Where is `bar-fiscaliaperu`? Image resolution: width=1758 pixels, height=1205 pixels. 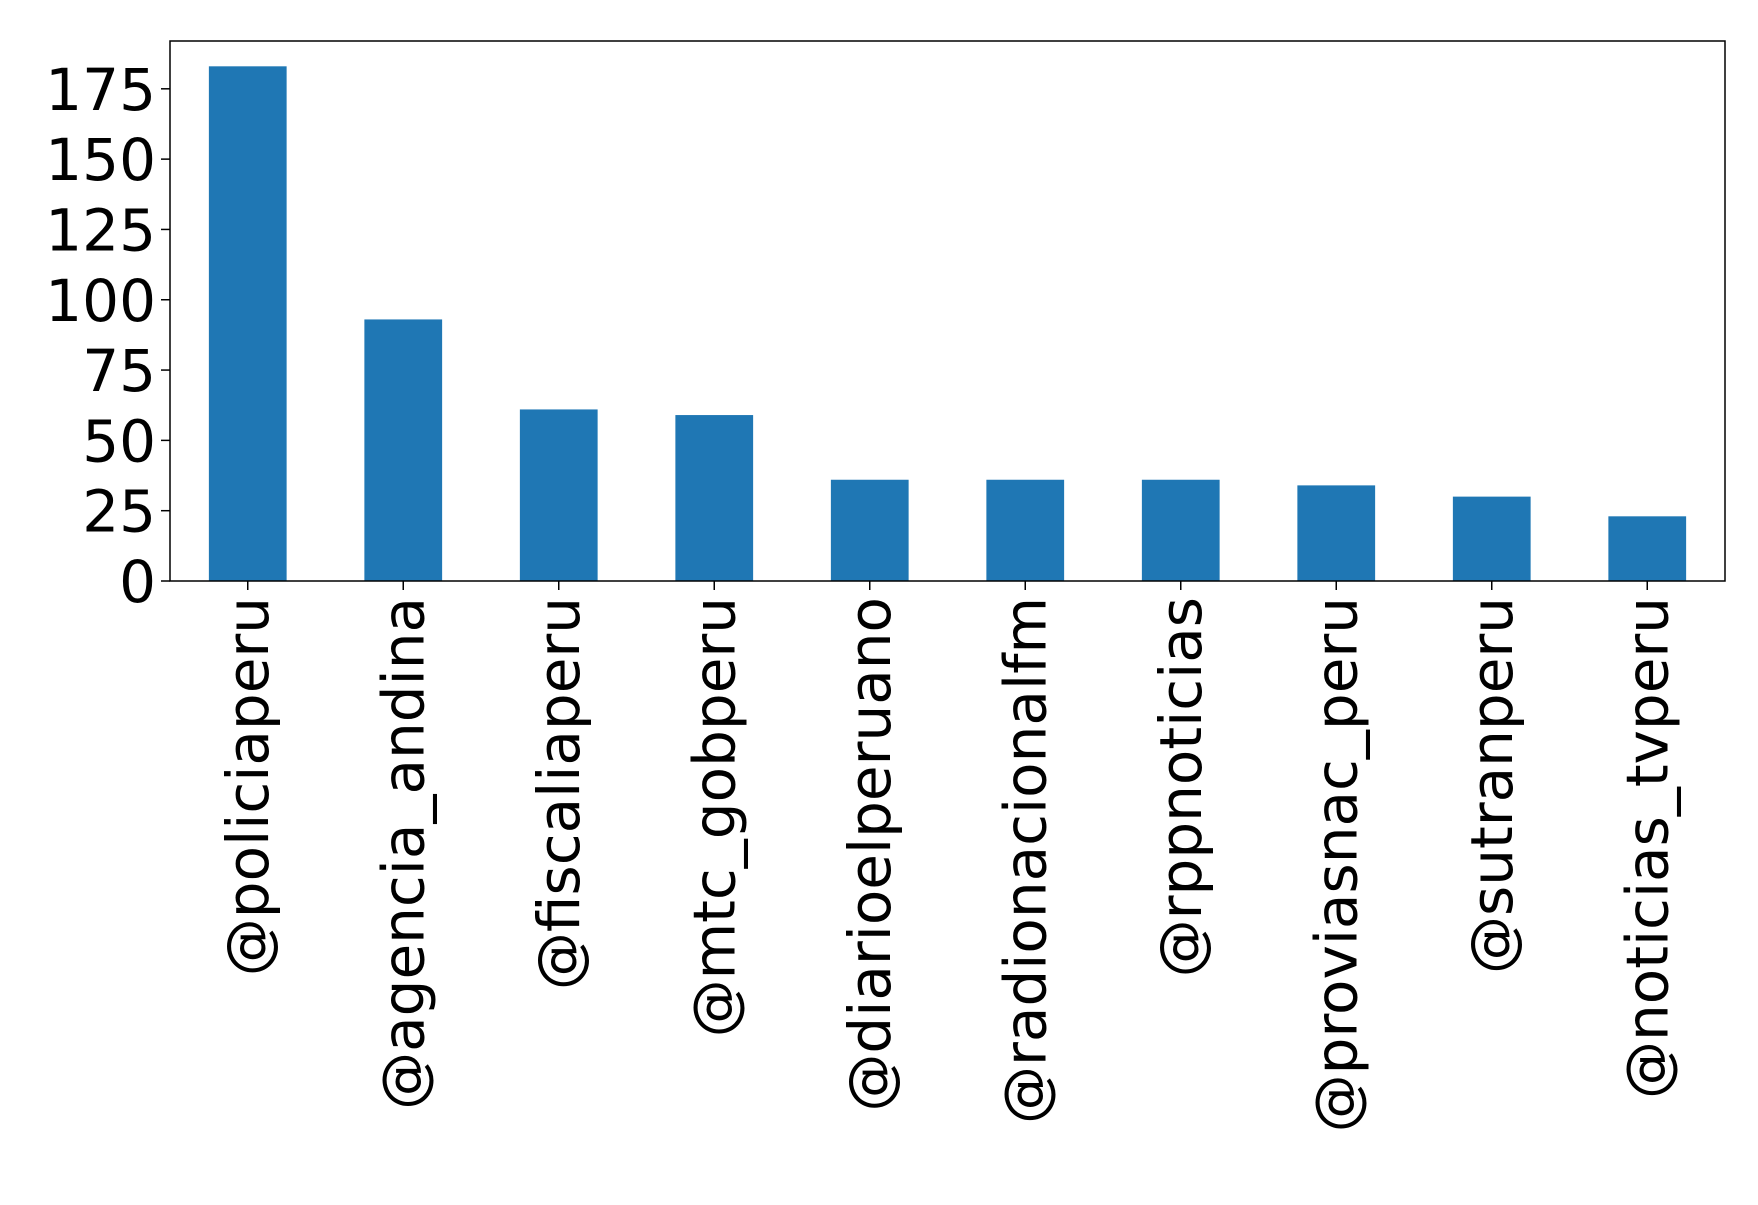 bar-fiscaliaperu is located at coordinates (558, 495).